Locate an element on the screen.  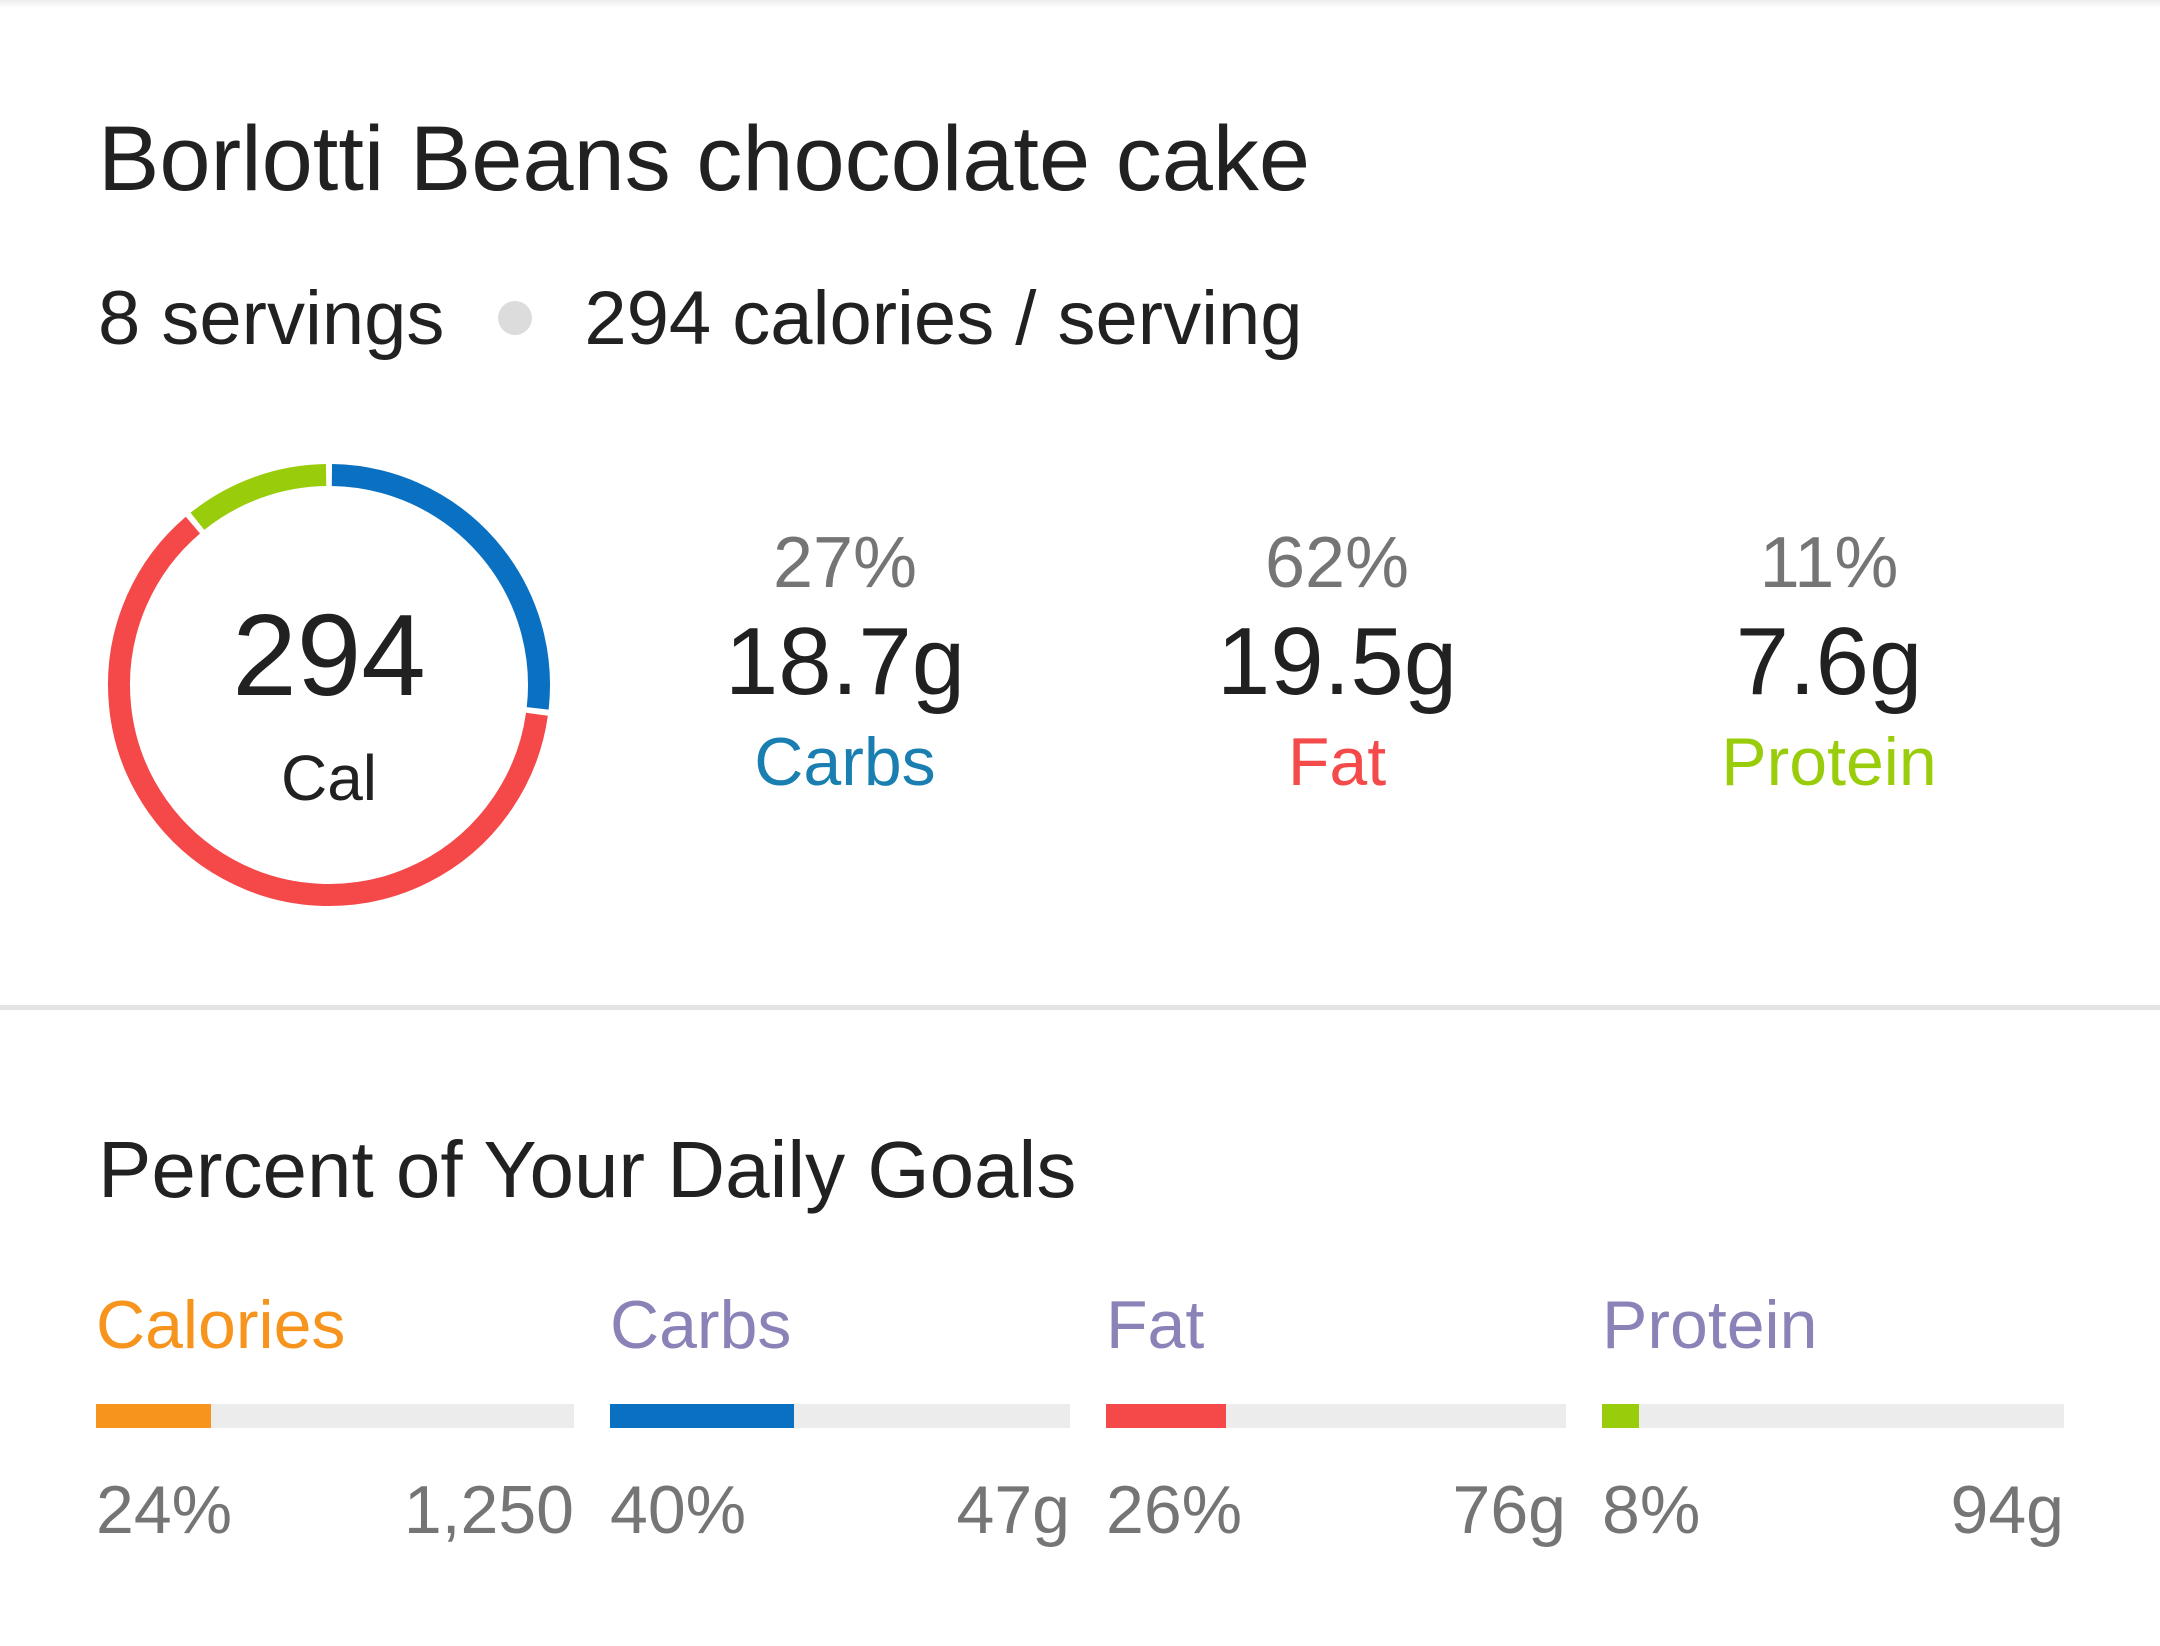
goal-fat-fill is located at coordinates (1166, 1416).